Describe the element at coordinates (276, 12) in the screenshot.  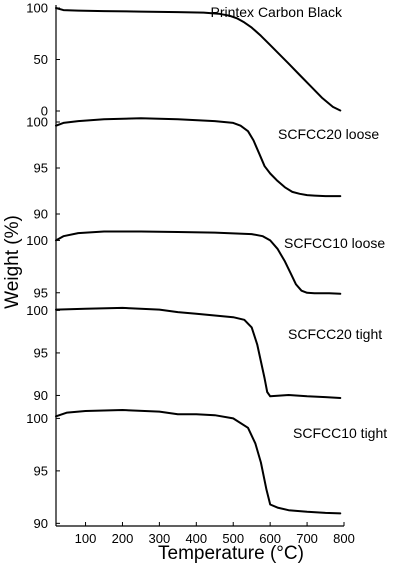
I see `series-label: Printex Carbon Black` at that location.